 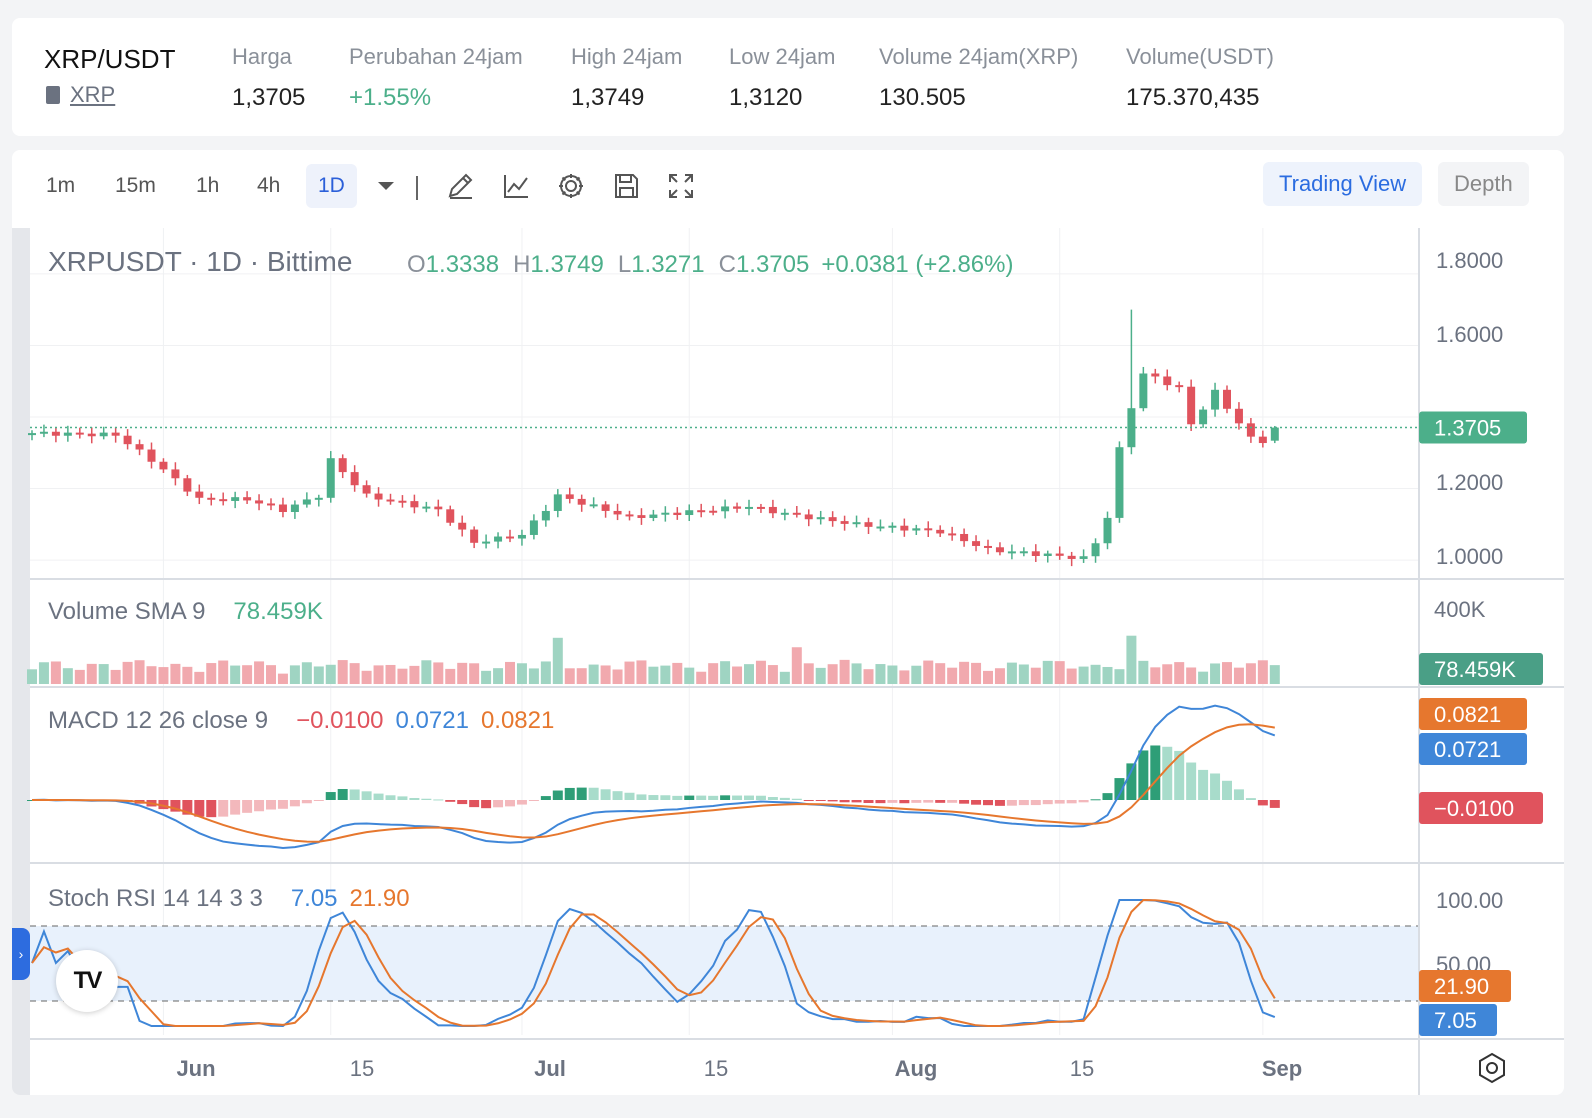 What do you see at coordinates (269, 97) in the screenshot?
I see `stat-value: 1,3705` at bounding box center [269, 97].